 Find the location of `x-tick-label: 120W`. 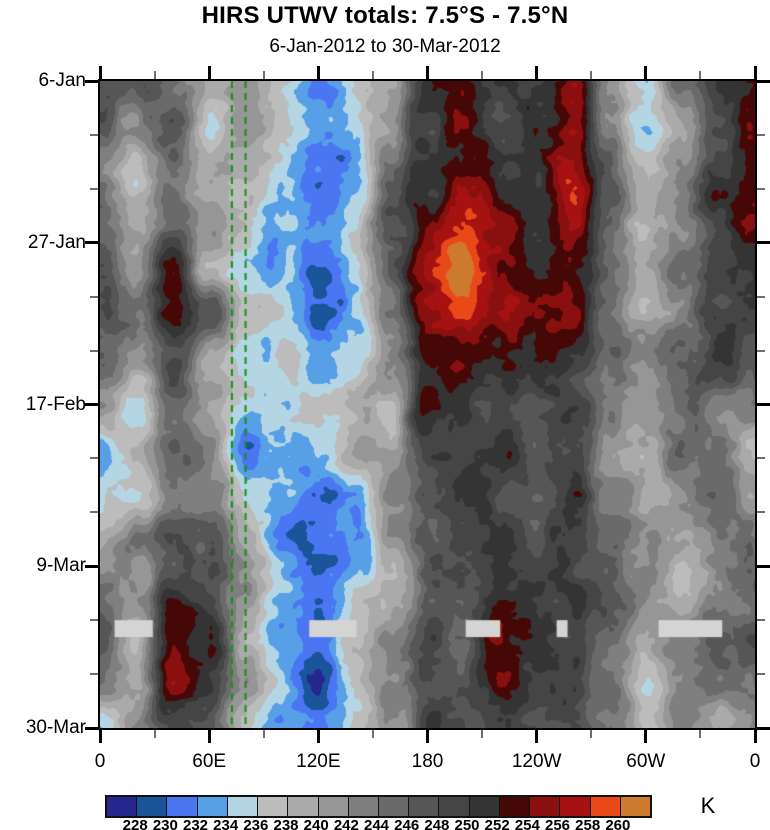

x-tick-label: 120W is located at coordinates (536, 761).